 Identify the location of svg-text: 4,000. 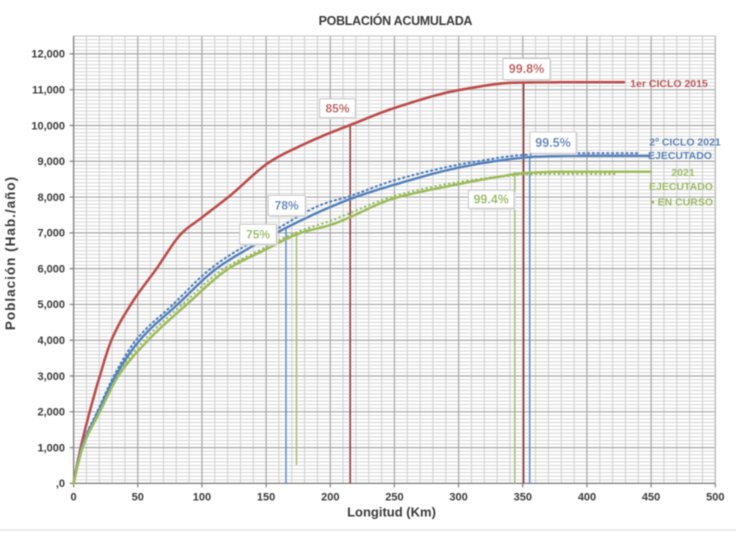
(51, 341).